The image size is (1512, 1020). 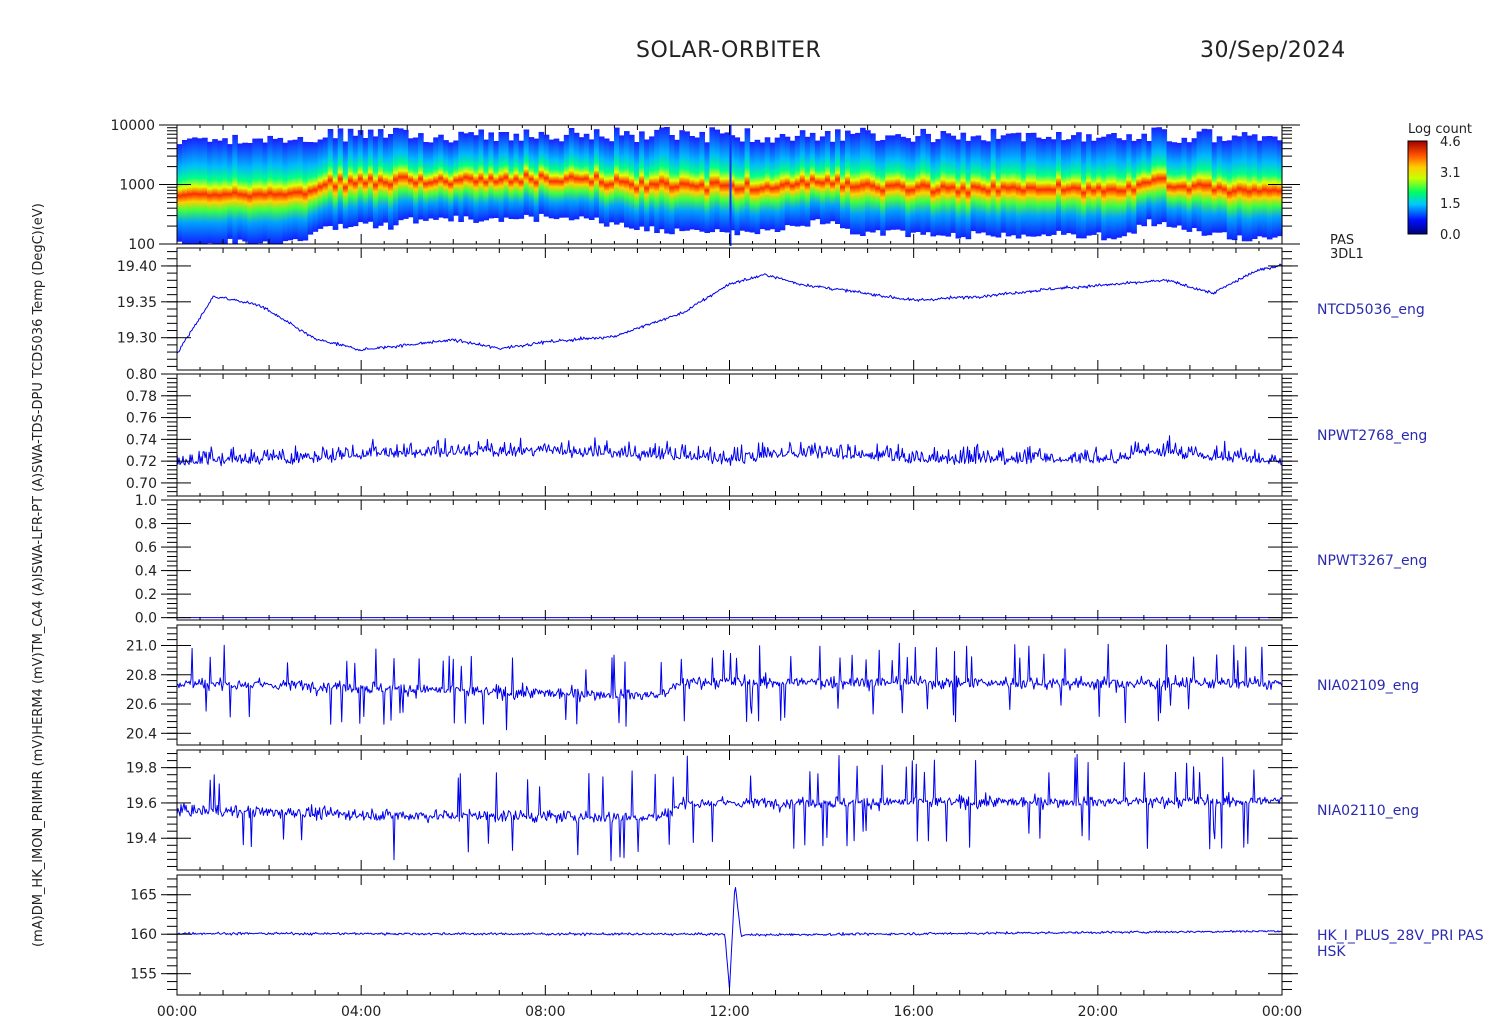 What do you see at coordinates (146, 548) in the screenshot?
I see `y-tick-label: 0.6` at bounding box center [146, 548].